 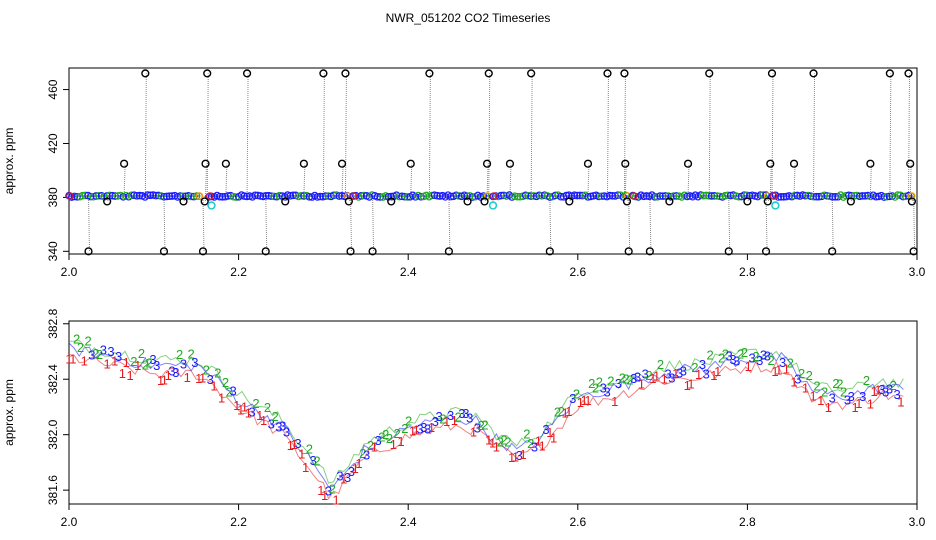 What do you see at coordinates (468, 18) in the screenshot?
I see `figure-title: NWR_051202 CO2 Timeseries` at bounding box center [468, 18].